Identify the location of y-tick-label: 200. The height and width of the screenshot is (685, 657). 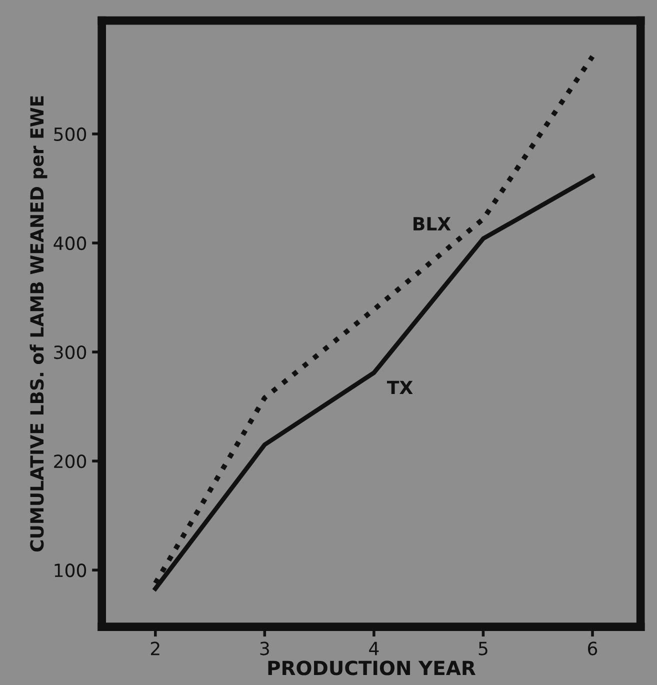
(70, 461).